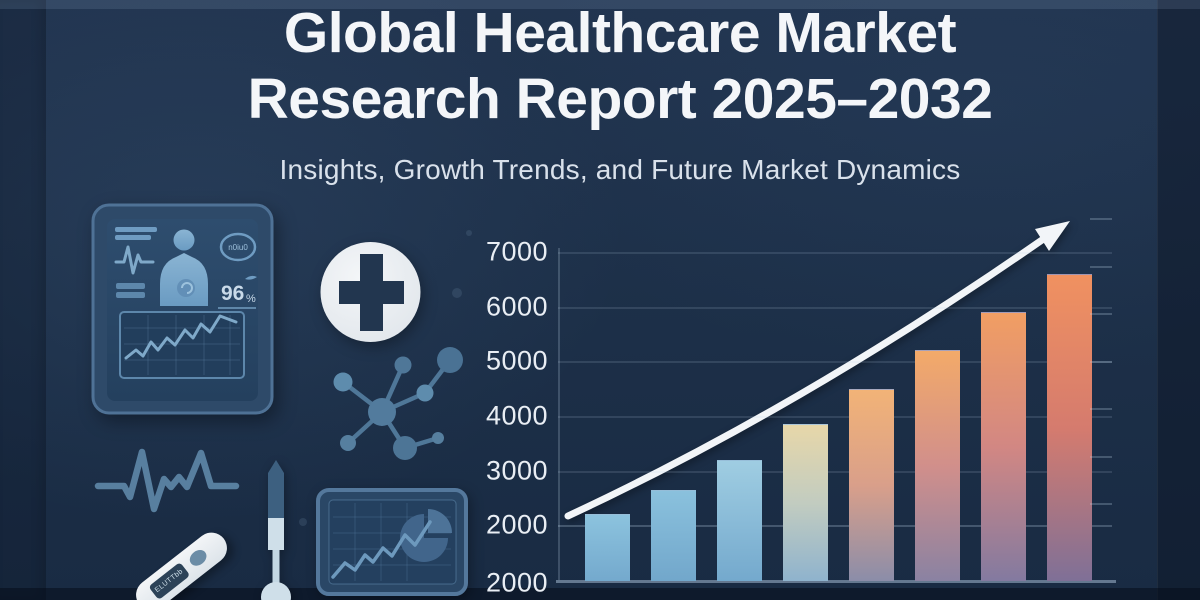  Describe the element at coordinates (426, 535) in the screenshot. I see `pie-chart-icon` at that location.